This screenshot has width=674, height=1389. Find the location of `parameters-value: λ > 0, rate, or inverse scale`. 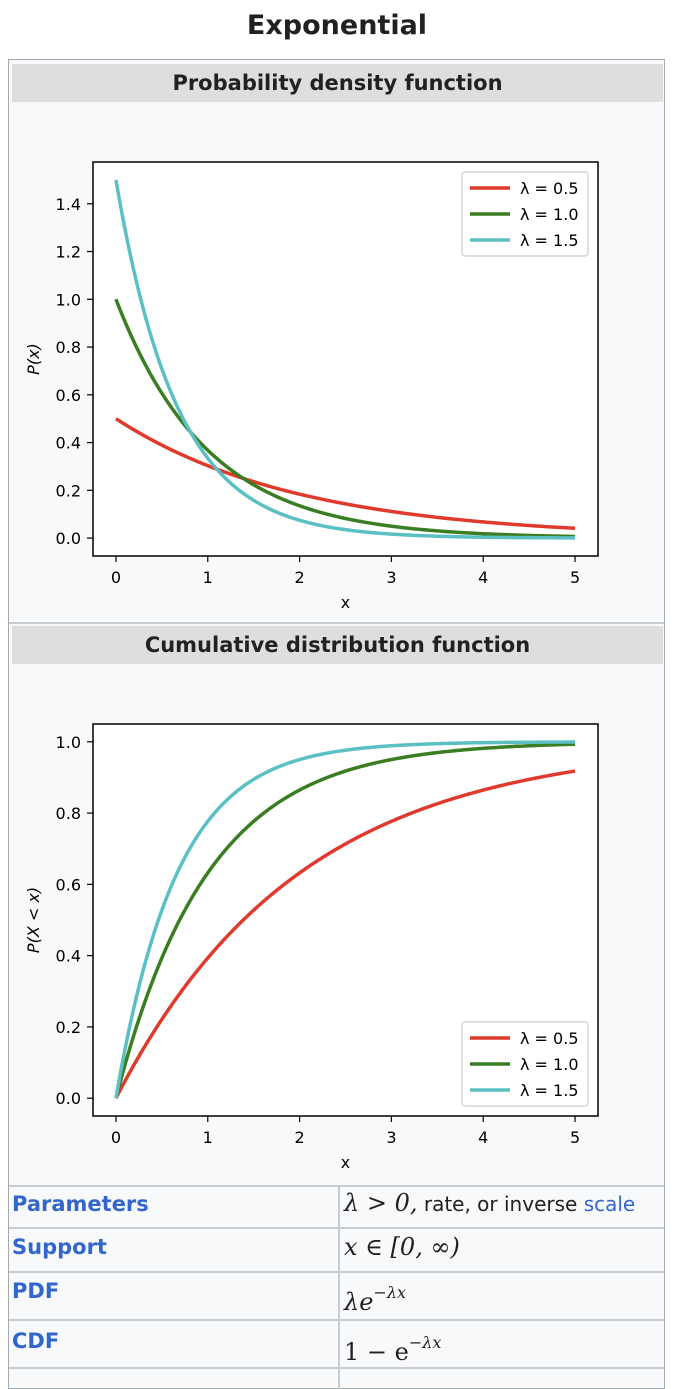

parameters-value: λ > 0, rate, or inverse scale is located at coordinates (489, 1203).